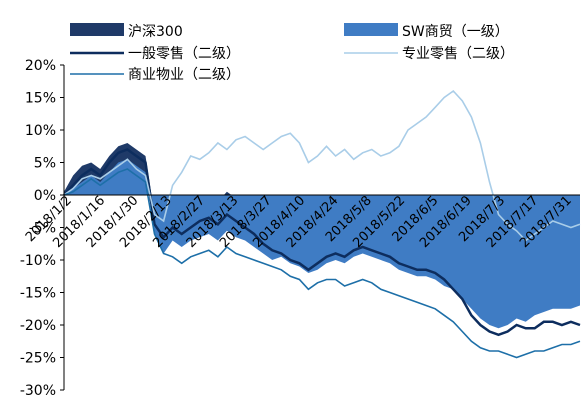  What do you see at coordinates (38, 326) in the screenshot?
I see `y-tick-label: -20%` at bounding box center [38, 326].